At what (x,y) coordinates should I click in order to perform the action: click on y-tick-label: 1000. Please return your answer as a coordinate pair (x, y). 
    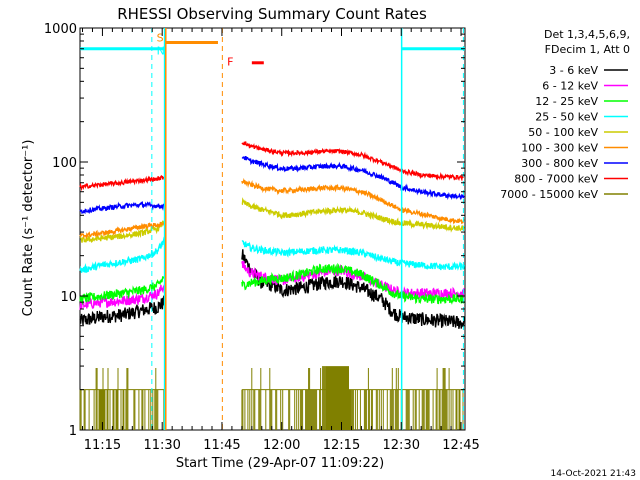
    Looking at the image, I should click on (60, 29).